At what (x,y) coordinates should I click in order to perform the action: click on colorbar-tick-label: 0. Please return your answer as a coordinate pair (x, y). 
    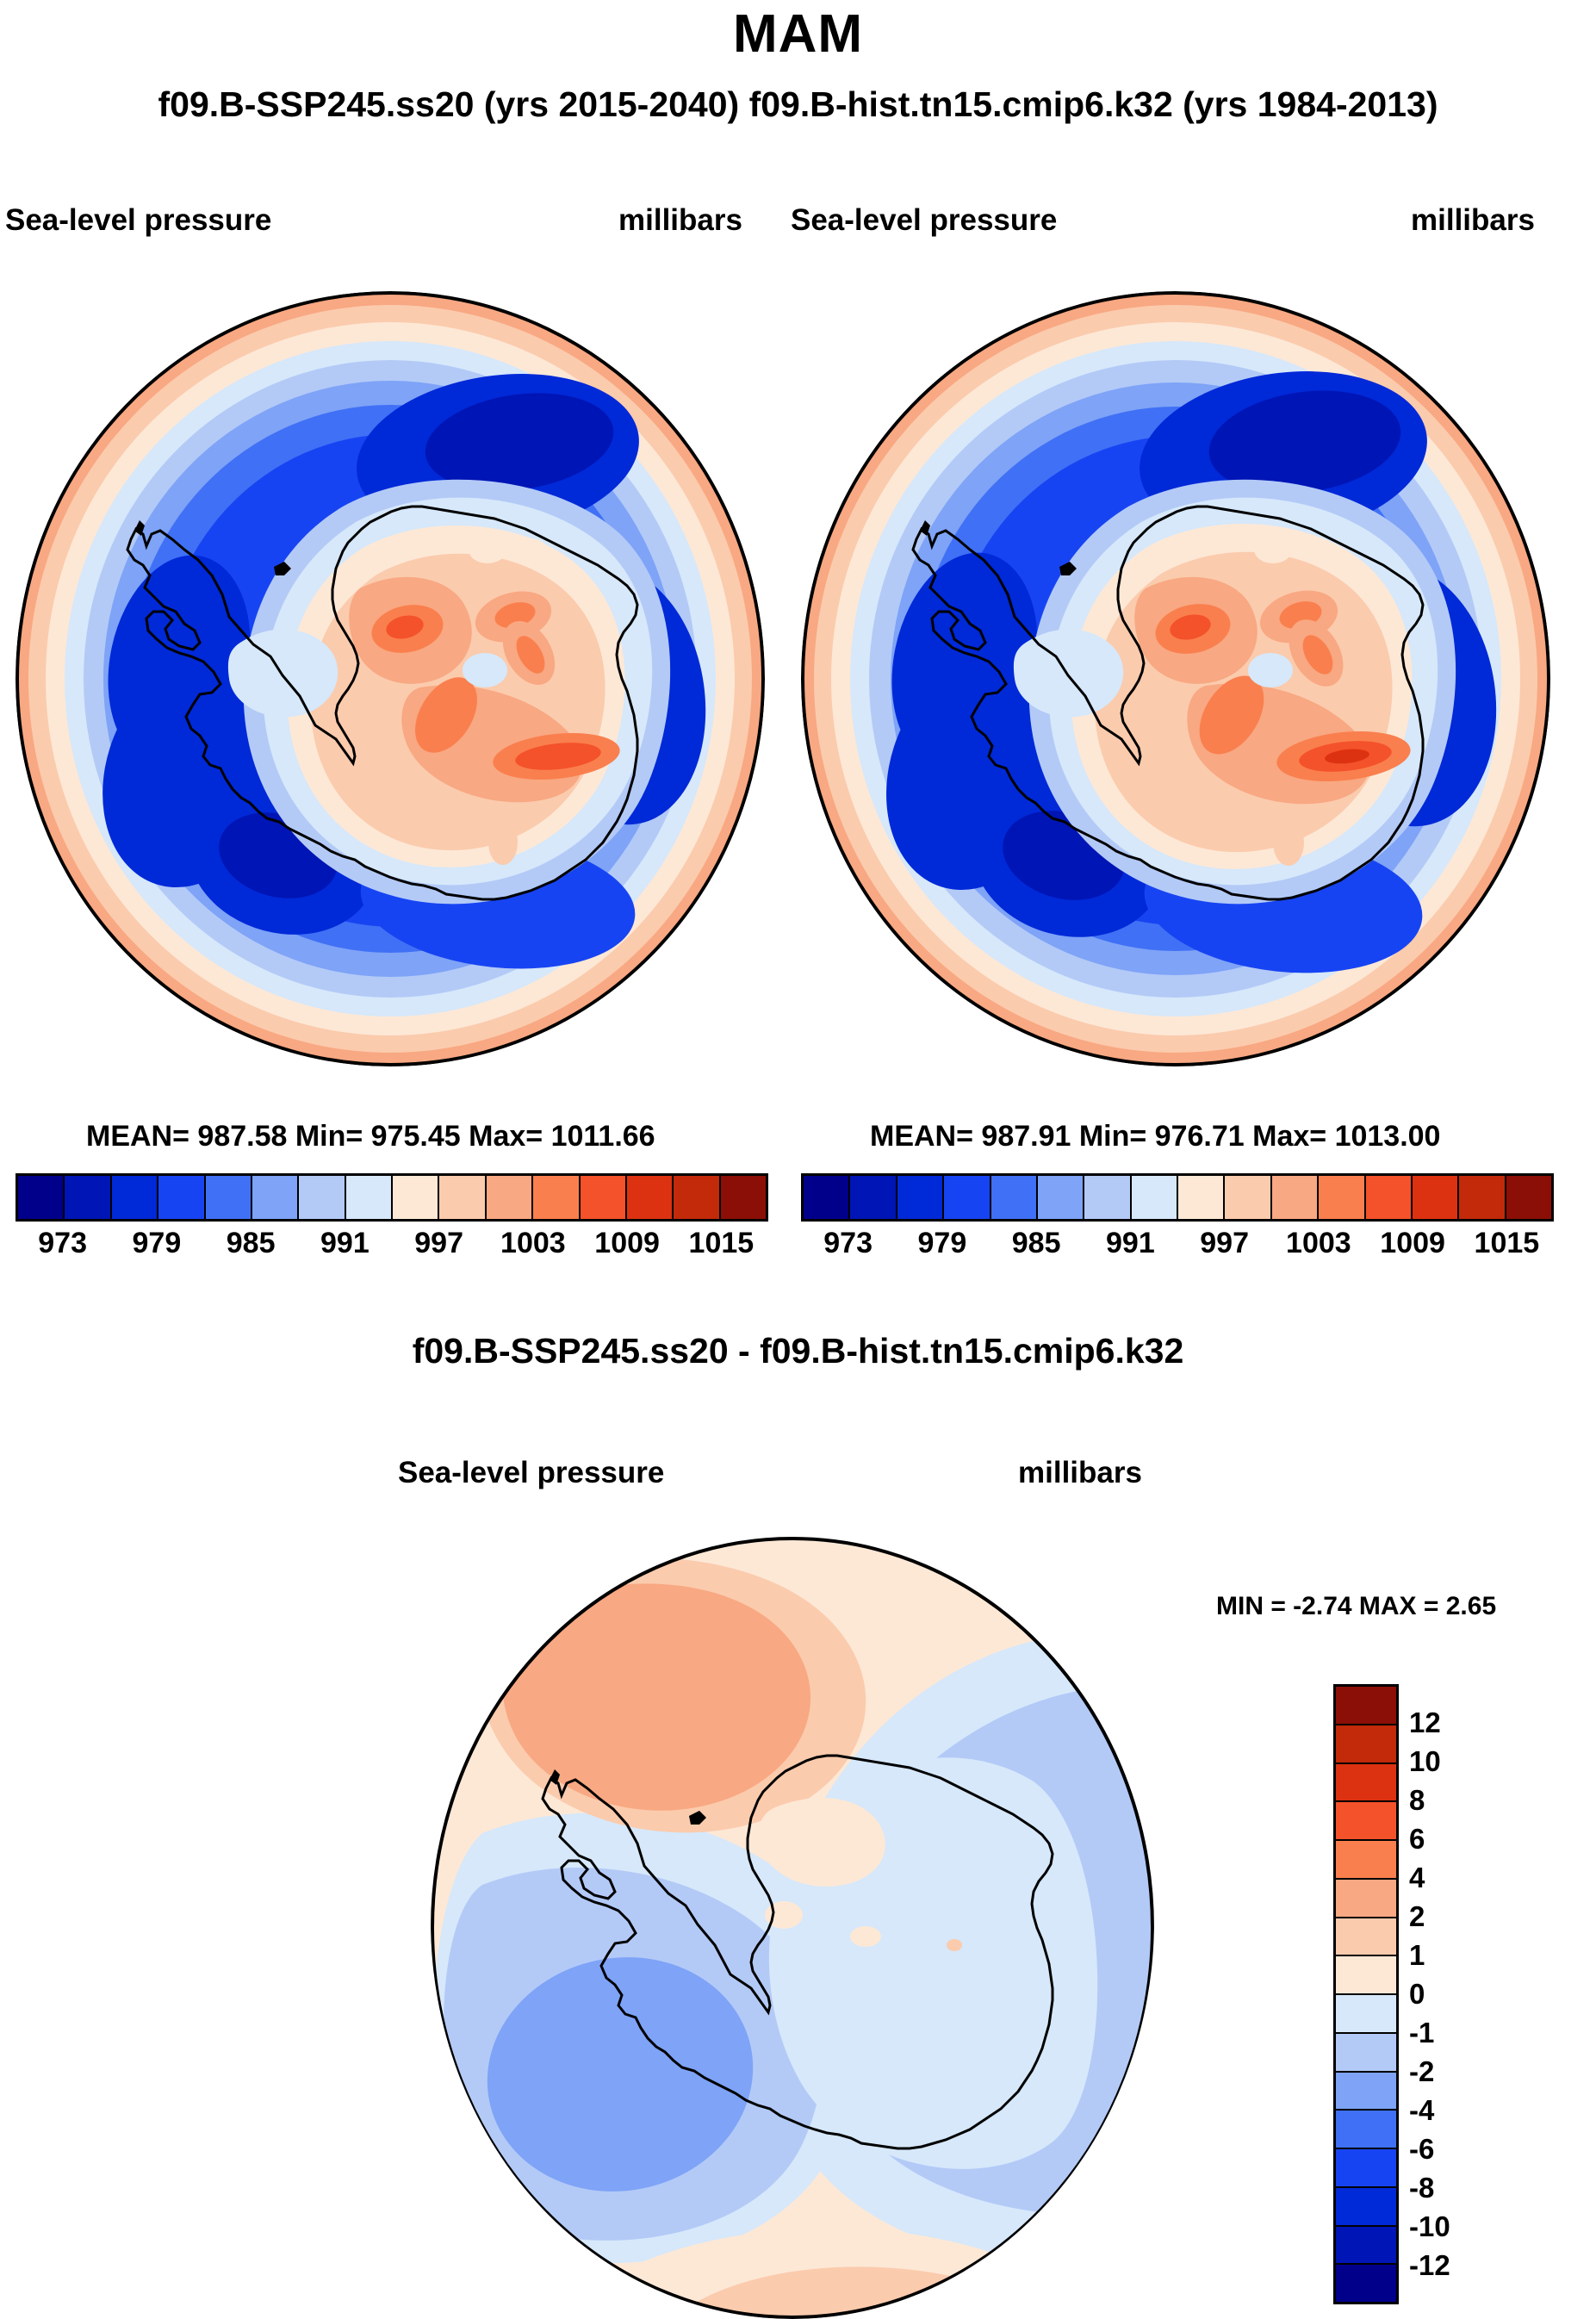
    Looking at the image, I should click on (1417, 1994).